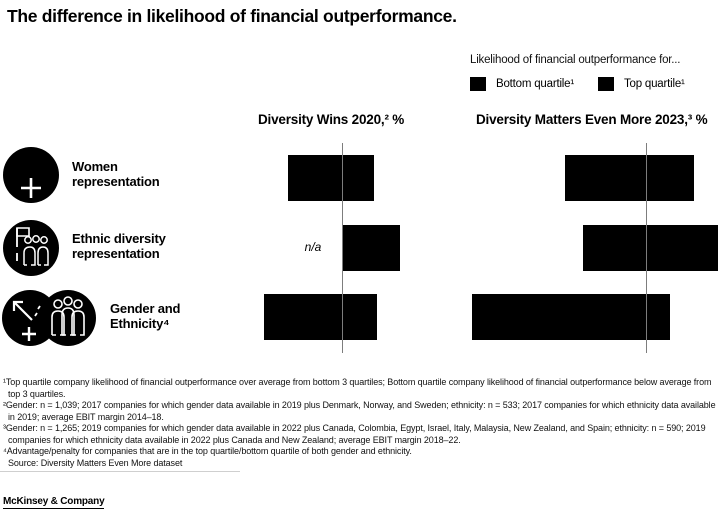 This screenshot has height=513, width=720. What do you see at coordinates (49, 318) in the screenshot?
I see `arrow-plus-and-people-icon` at bounding box center [49, 318].